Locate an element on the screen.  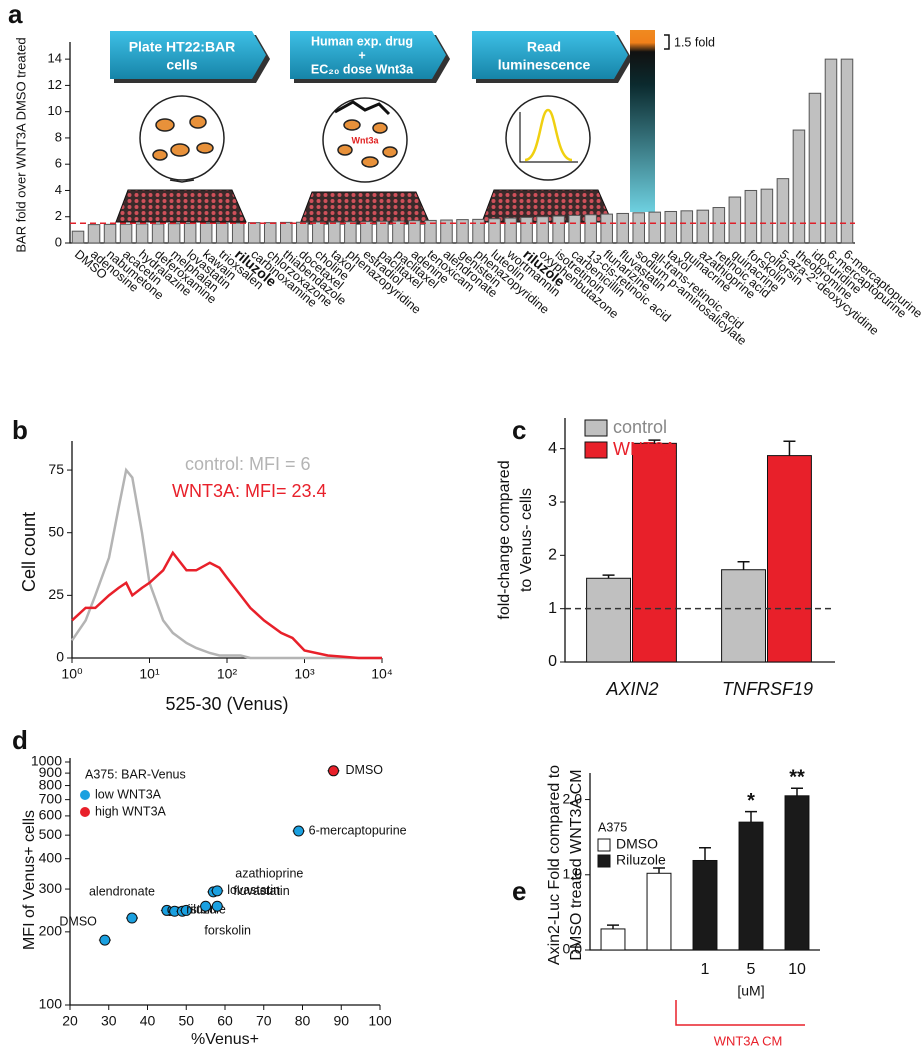
y-axis-label: fold-change compared is located at coordinates (504, 539).